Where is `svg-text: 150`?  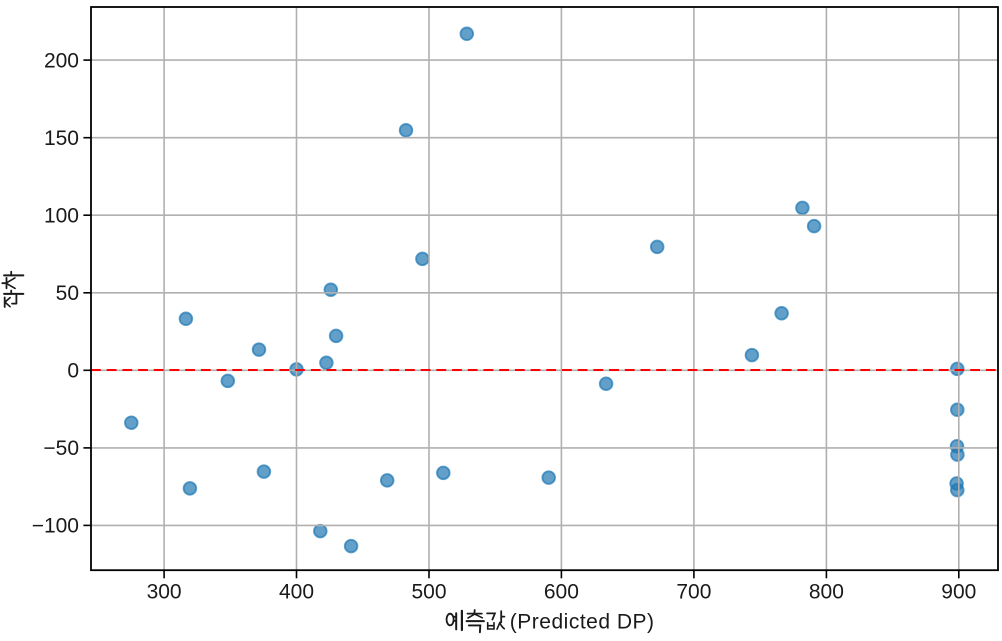
svg-text: 150 is located at coordinates (61, 138).